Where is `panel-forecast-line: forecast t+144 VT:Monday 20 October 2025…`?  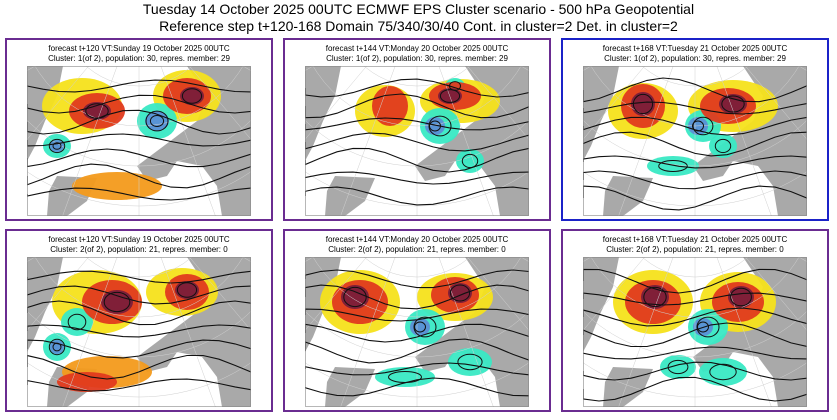
panel-forecast-line: forecast t+144 VT:Monday 20 October 2025… is located at coordinates (417, 239).